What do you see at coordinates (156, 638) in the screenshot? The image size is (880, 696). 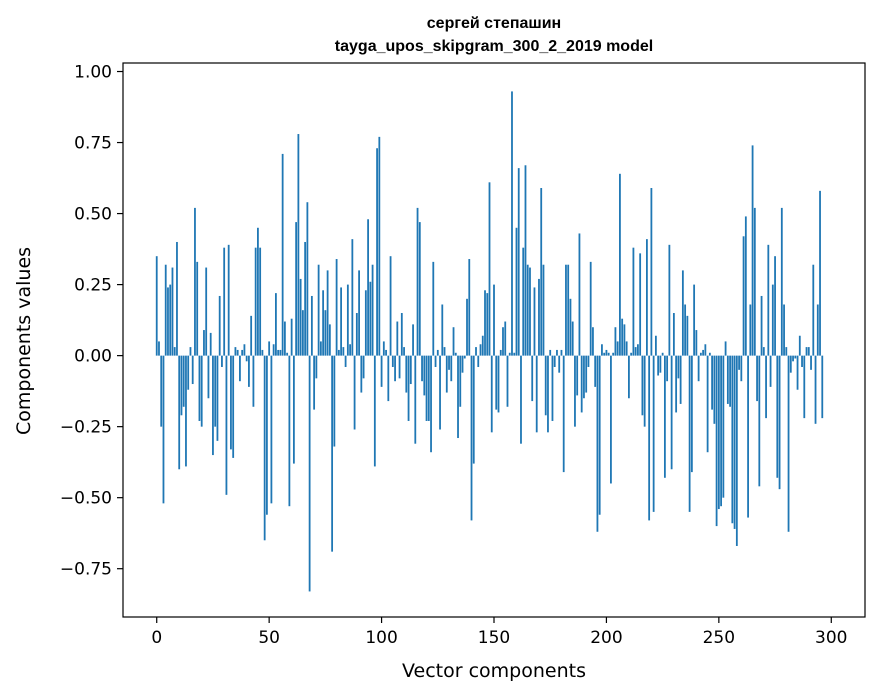 I see `x-tick-label: 0` at bounding box center [156, 638].